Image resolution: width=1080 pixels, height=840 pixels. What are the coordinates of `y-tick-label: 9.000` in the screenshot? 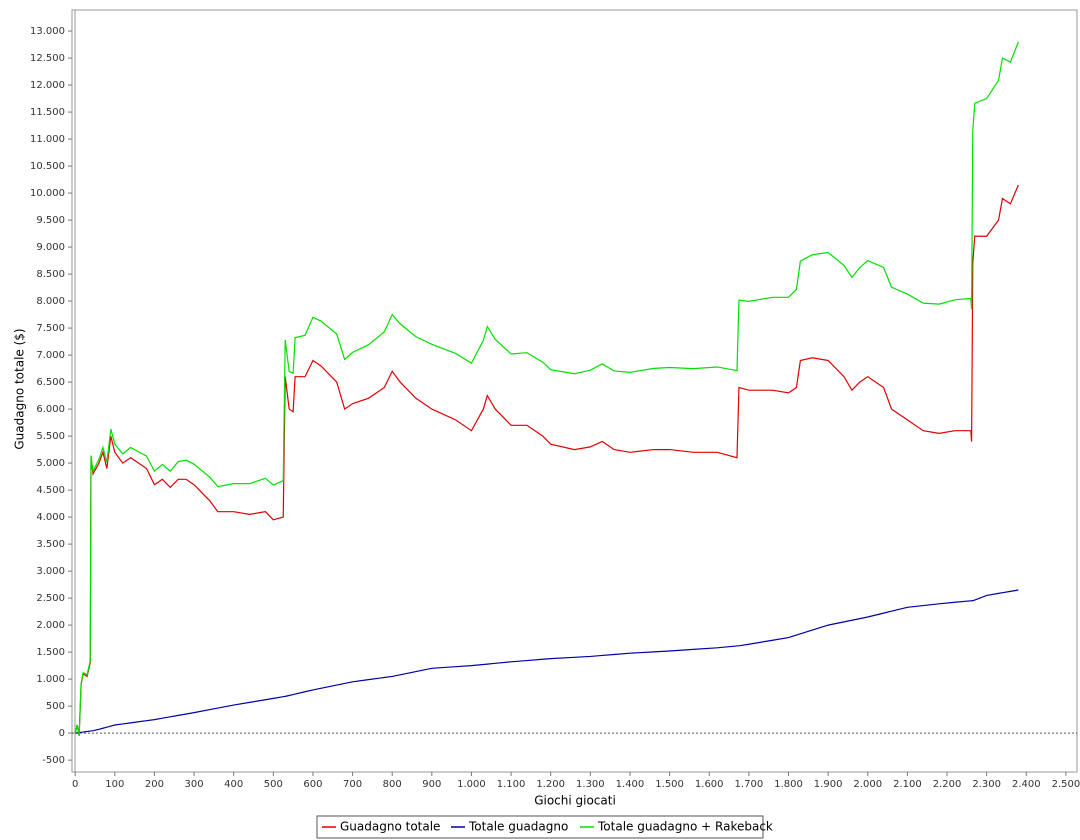 It's located at (50, 247).